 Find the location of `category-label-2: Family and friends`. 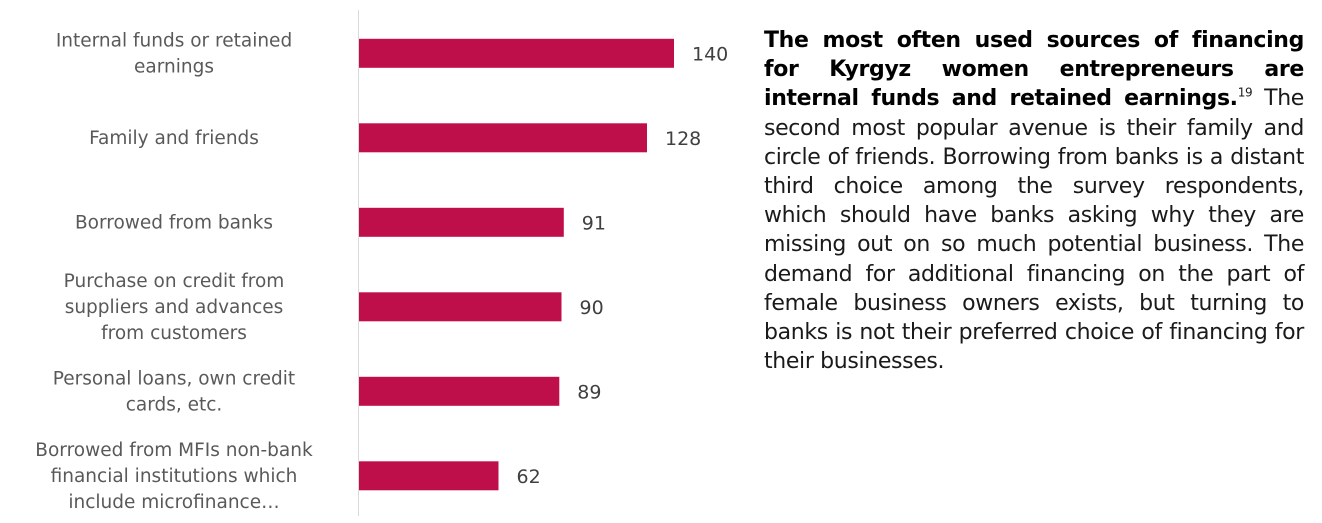

category-label-2: Family and friends is located at coordinates (174, 138).